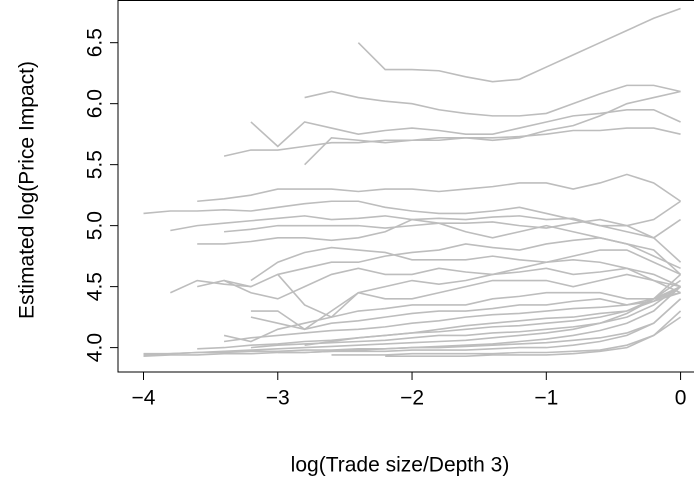  Describe the element at coordinates (95, 347) in the screenshot. I see `y-tick-label: 4.0` at that location.